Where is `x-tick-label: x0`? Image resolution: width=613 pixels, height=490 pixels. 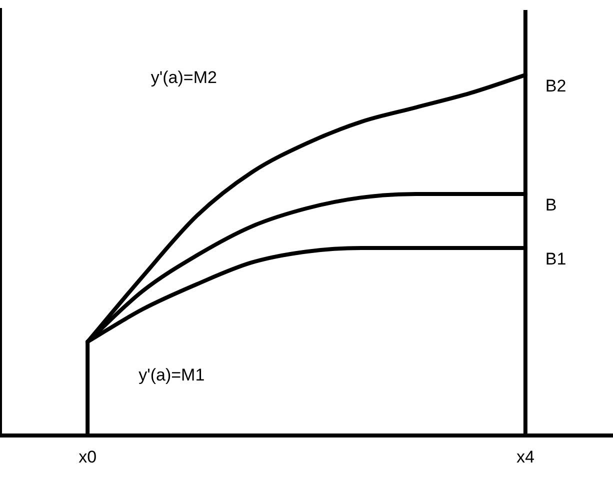 x-tick-label: x0 is located at coordinates (87, 456).